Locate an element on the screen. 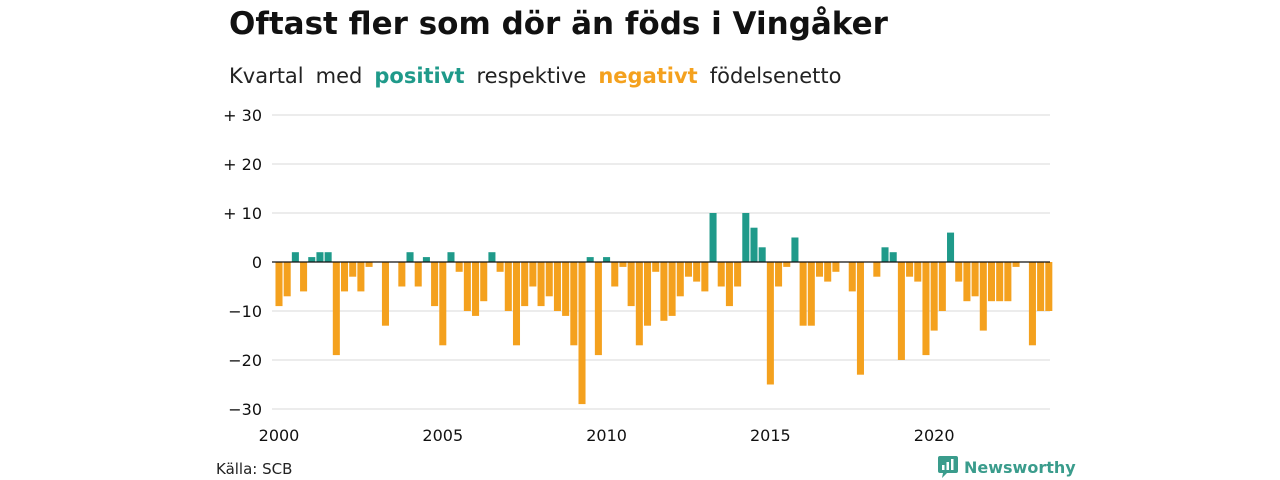 This screenshot has width=1280, height=480. source-note: Källa: SCB is located at coordinates (254, 469).